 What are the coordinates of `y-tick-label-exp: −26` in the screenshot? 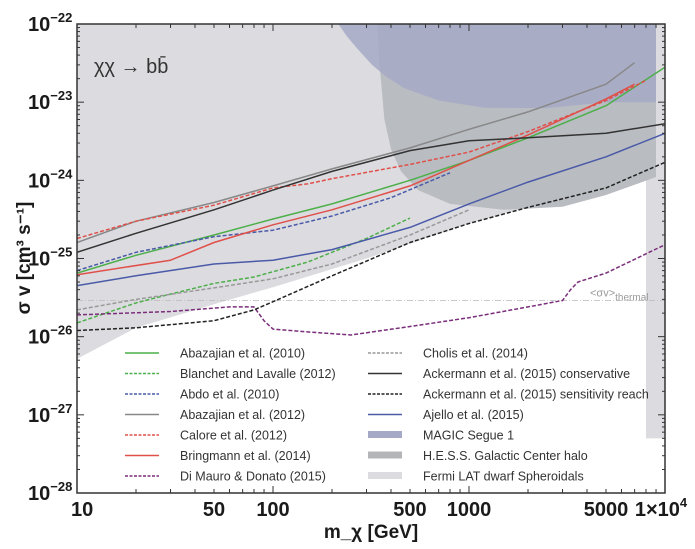 It's located at (61, 330).